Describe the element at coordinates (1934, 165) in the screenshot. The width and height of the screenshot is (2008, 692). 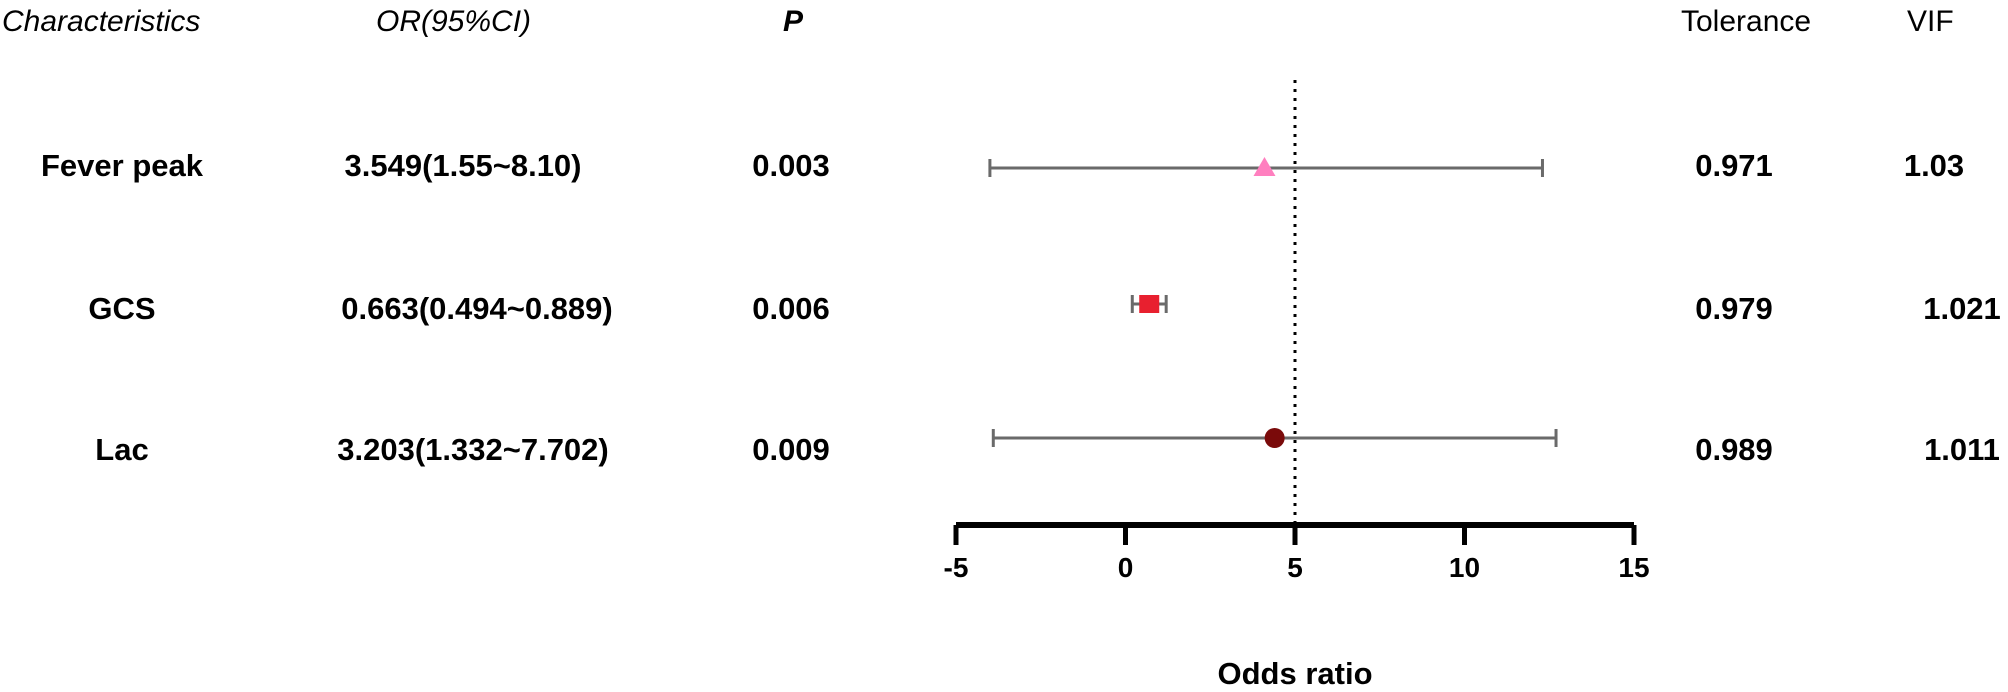
I see `row-vif: 1.03` at that location.